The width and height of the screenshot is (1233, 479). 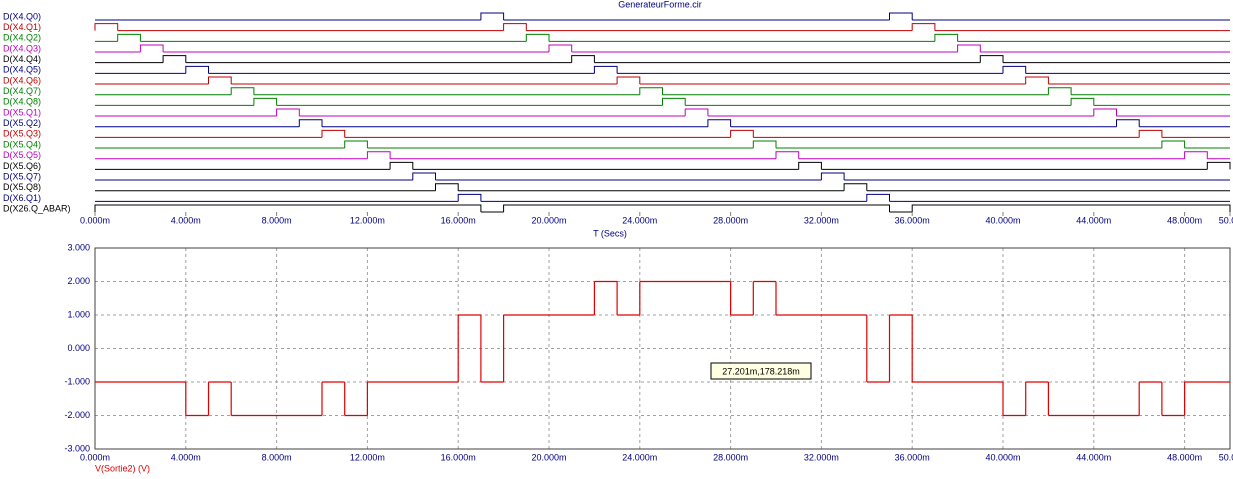 I want to click on signal-name: D(X5.Q5), so click(x=22, y=155).